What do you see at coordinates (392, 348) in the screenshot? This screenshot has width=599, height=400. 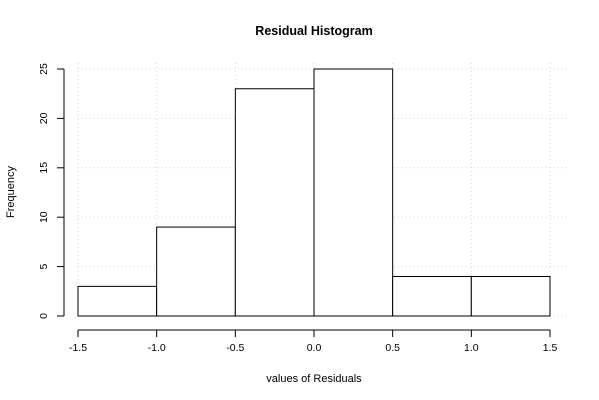 I see `x-tick-label: 0.5` at bounding box center [392, 348].